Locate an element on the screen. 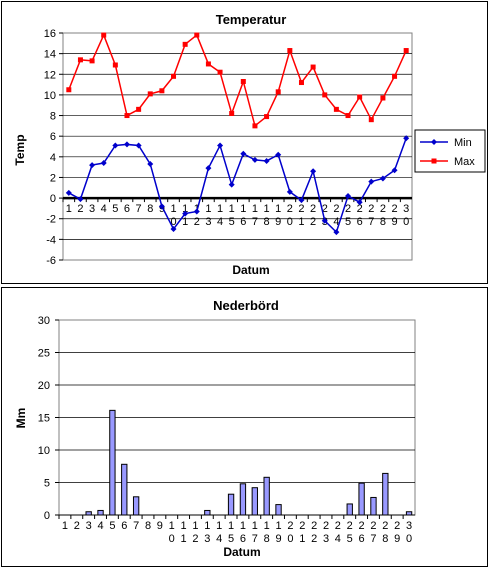 The height and width of the screenshot is (569, 490). x-tick-label: 9 is located at coordinates (160, 526).